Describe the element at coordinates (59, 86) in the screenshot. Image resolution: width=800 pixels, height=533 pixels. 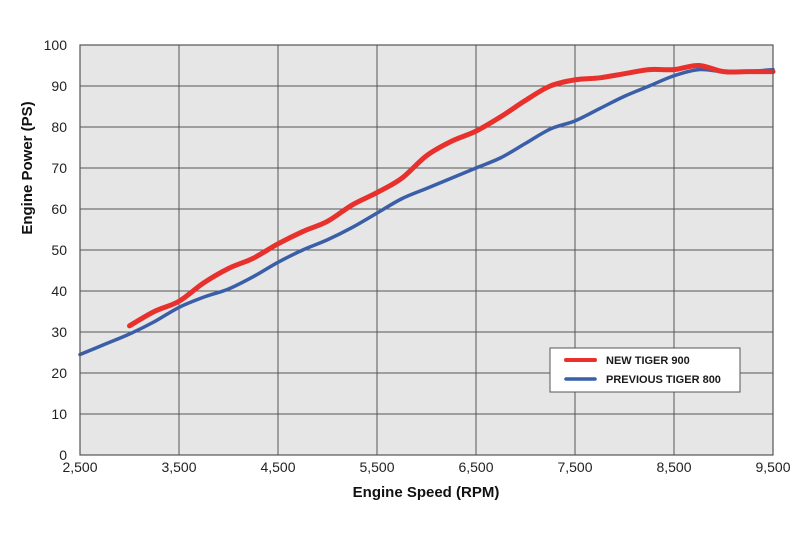
I see `y-tick-label: 90` at that location.